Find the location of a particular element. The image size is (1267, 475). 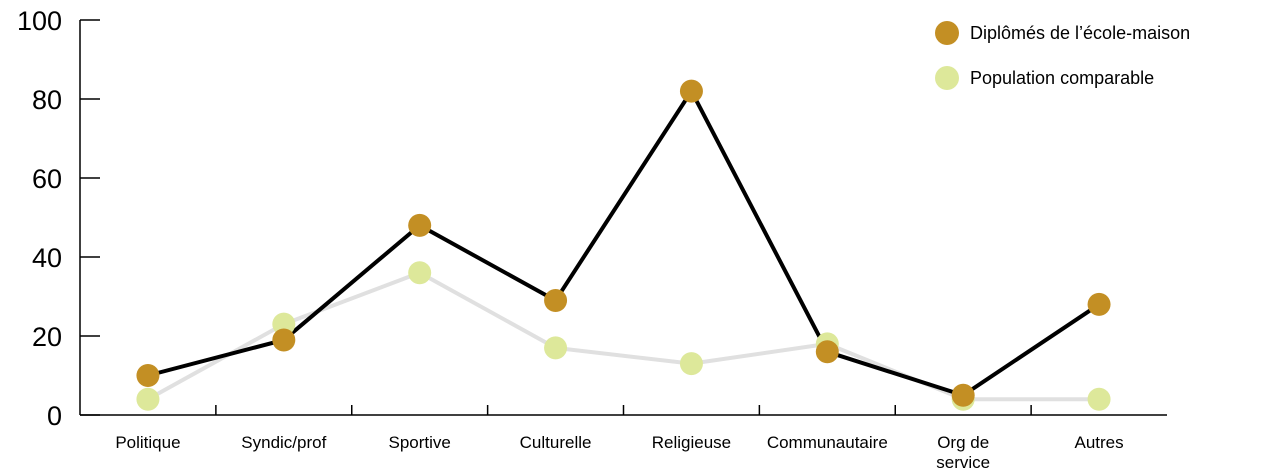

y-tick-label: 40 is located at coordinates (47, 258).